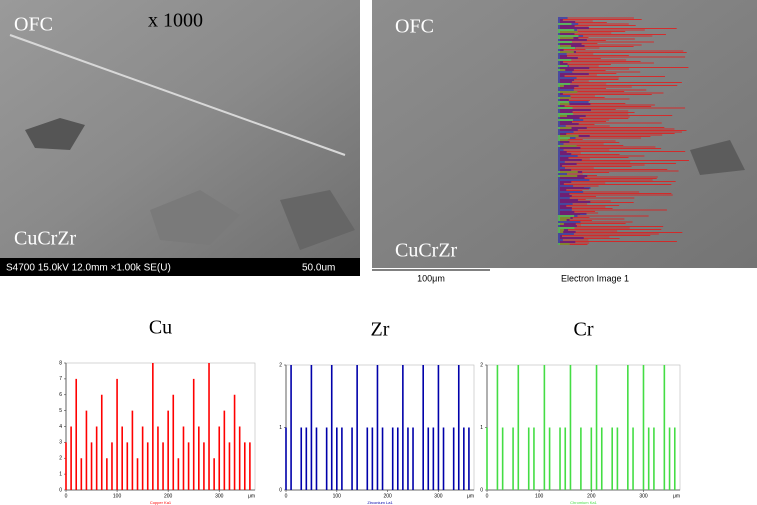 The height and width of the screenshot is (505, 757). What do you see at coordinates (175, 21) in the screenshot?
I see `label: x 1000` at bounding box center [175, 21].